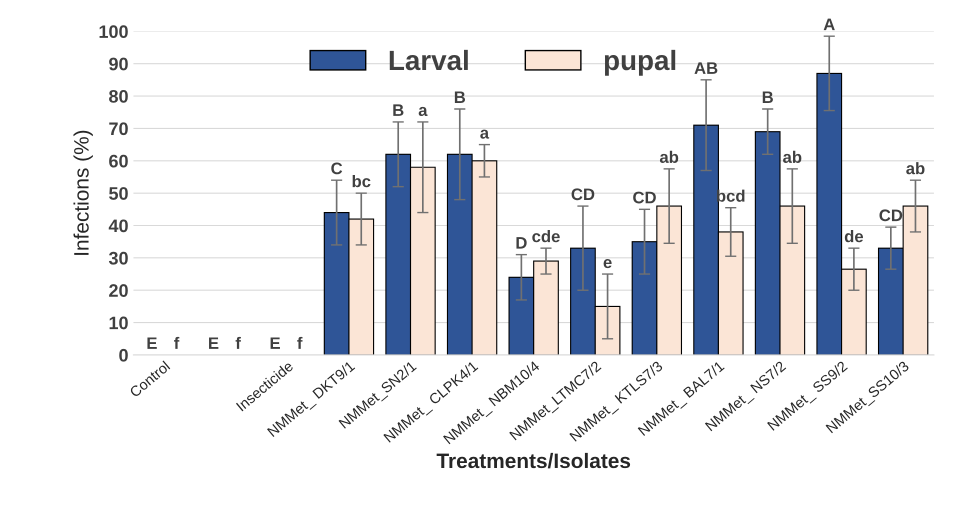 This screenshot has width=953, height=522. What do you see at coordinates (114, 31) in the screenshot?
I see `y-tick-label: 100` at bounding box center [114, 31].